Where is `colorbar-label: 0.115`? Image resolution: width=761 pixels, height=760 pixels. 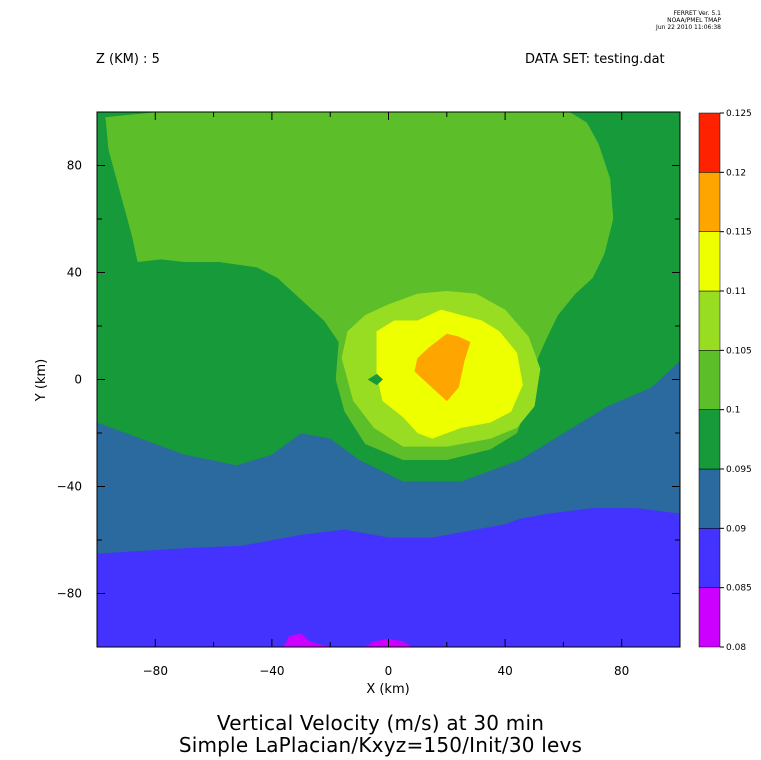 colorbar-label: 0.115 is located at coordinates (739, 233).